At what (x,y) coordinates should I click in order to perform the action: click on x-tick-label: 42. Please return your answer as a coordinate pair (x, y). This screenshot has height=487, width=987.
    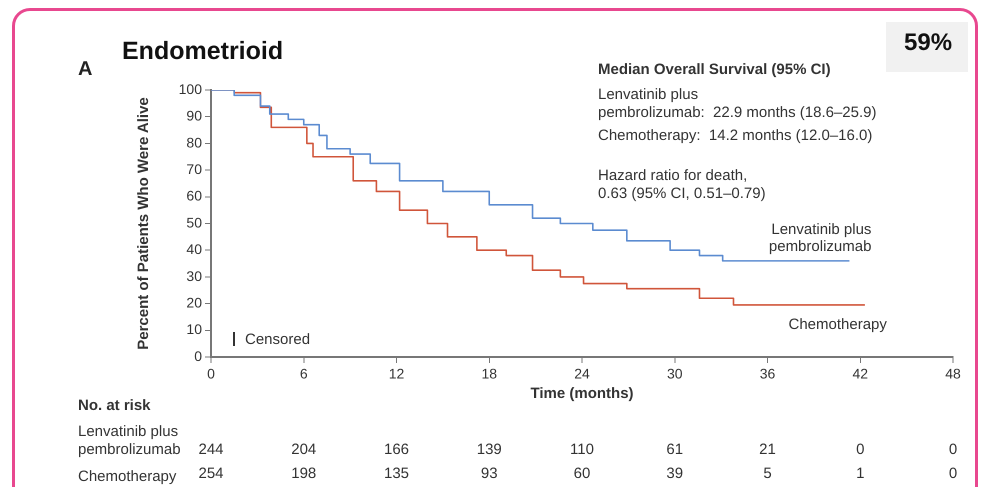
    Looking at the image, I should click on (860, 373).